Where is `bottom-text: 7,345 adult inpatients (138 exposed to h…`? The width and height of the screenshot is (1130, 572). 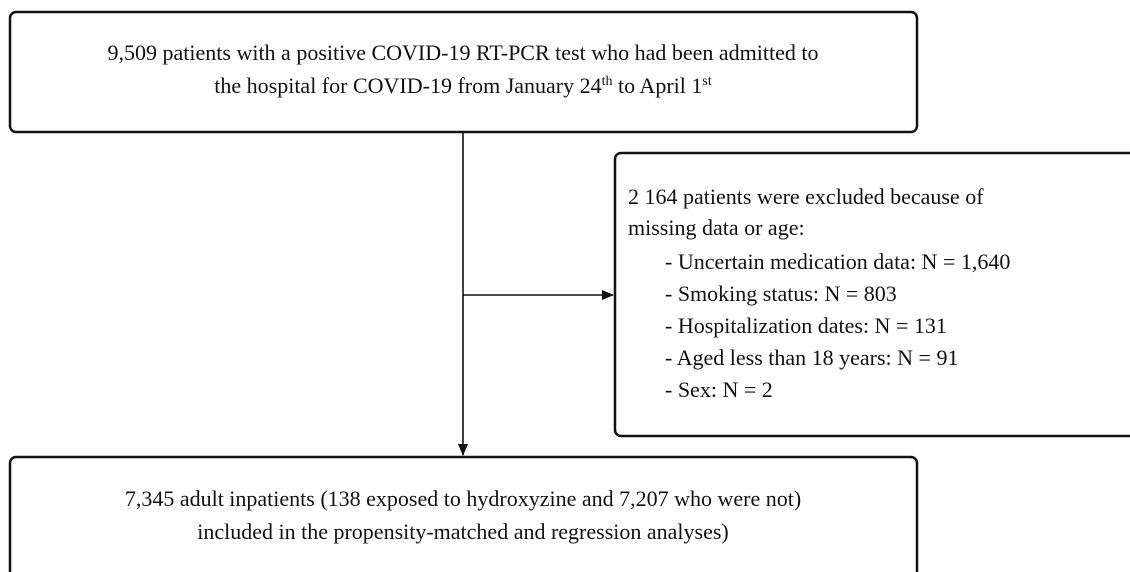
bottom-text: 7,345 adult inpatients (138 exposed to h… is located at coordinates (463, 515).